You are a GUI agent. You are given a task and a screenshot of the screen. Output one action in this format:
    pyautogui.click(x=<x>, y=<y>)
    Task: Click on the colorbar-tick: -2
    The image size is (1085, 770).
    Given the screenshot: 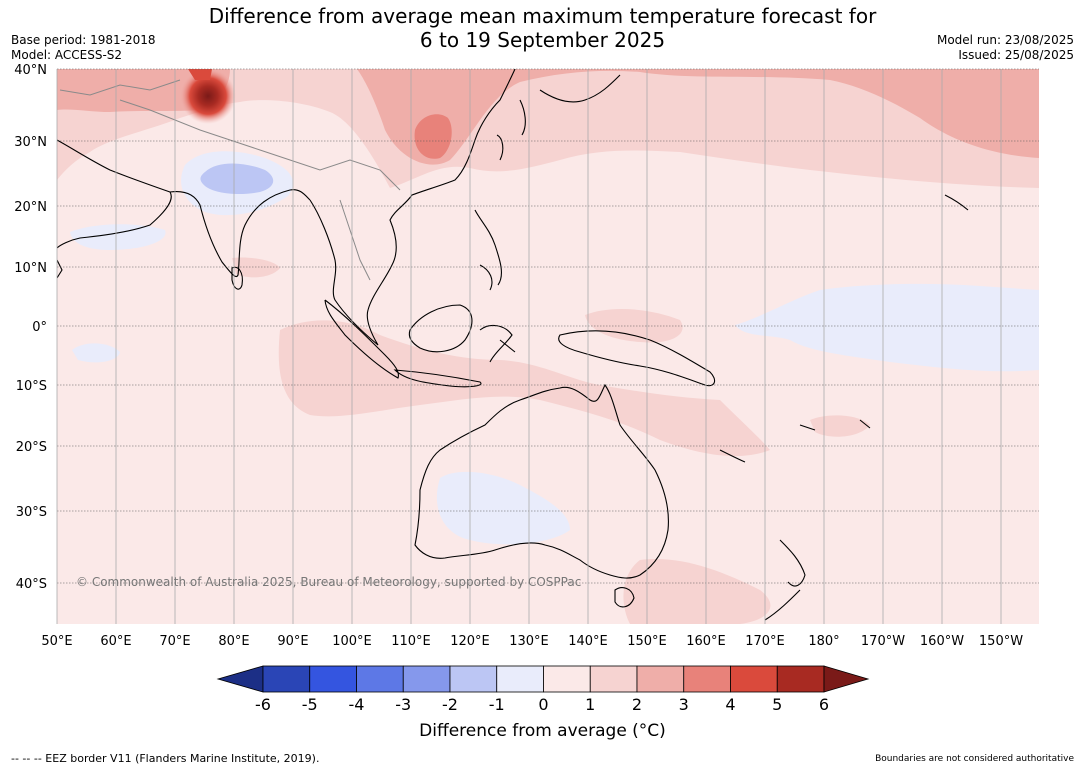 What is the action you would take?
    pyautogui.click(x=450, y=704)
    